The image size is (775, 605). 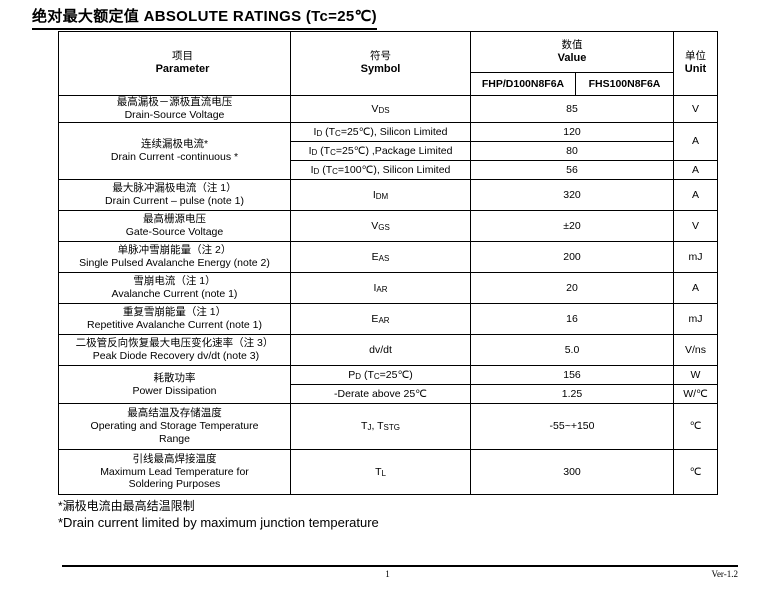 I want to click on symbol-cell: TJ, TSTG, so click(x=380, y=426).